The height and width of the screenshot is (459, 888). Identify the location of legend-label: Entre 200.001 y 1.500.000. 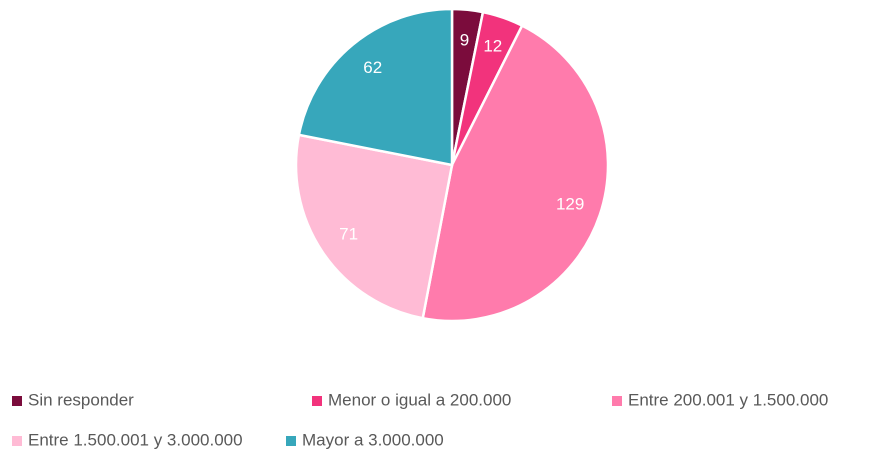
(728, 399).